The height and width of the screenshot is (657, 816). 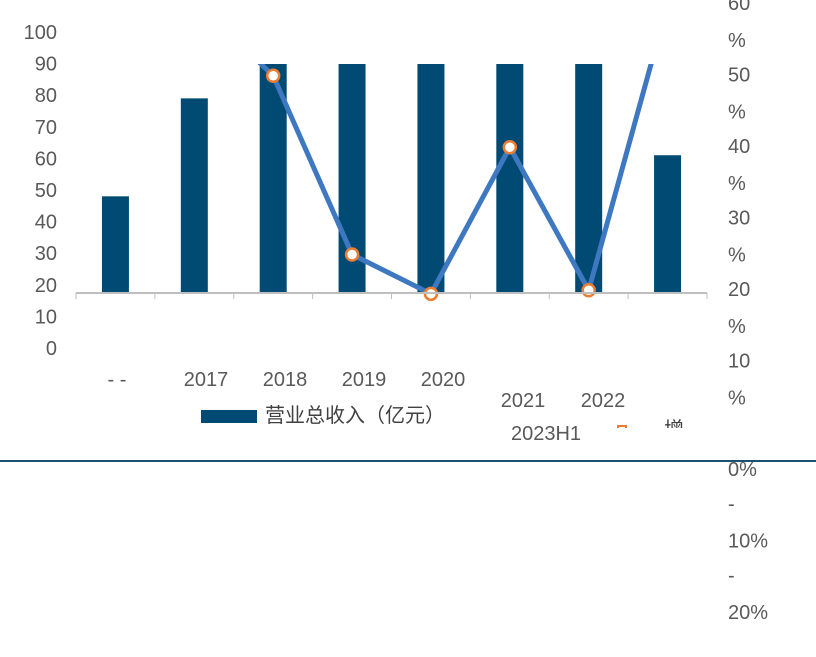 I want to click on right-tick-label: 20%, so click(x=739, y=308).